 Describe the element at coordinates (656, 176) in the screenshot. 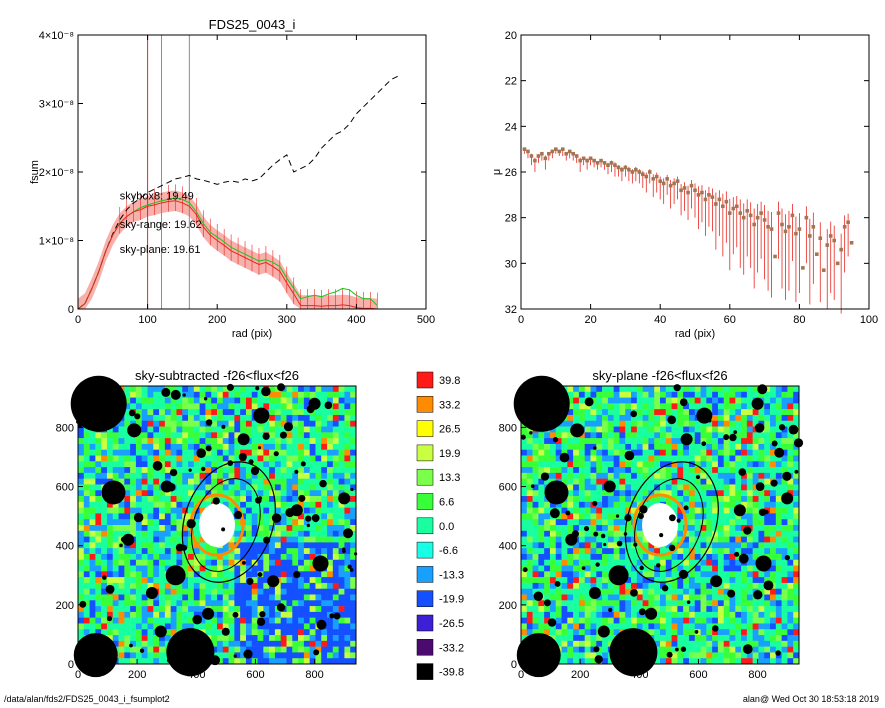

I see `mu-point` at that location.